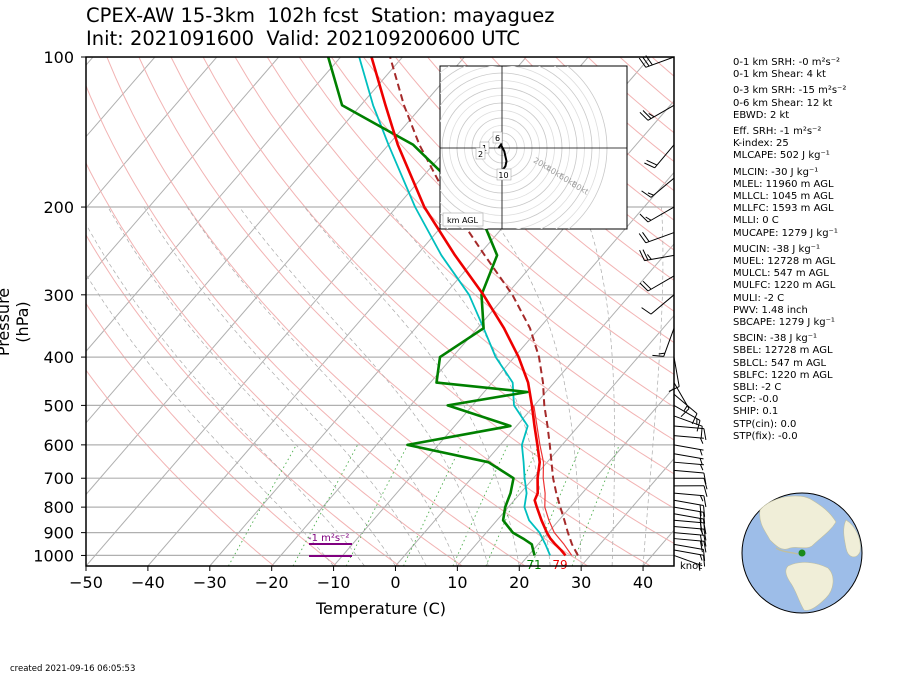 The width and height of the screenshot is (906, 675). What do you see at coordinates (328, 538) in the screenshot?
I see `srh-bar-label: -1 m²s⁻²` at bounding box center [328, 538].